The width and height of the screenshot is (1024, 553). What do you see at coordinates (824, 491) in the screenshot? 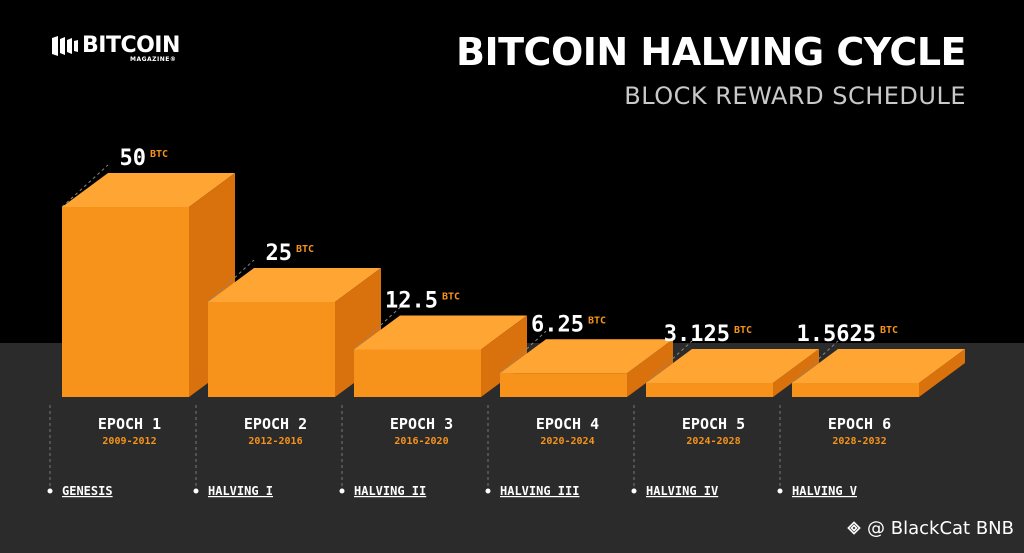
I see `event-label: HALVING V` at bounding box center [824, 491].